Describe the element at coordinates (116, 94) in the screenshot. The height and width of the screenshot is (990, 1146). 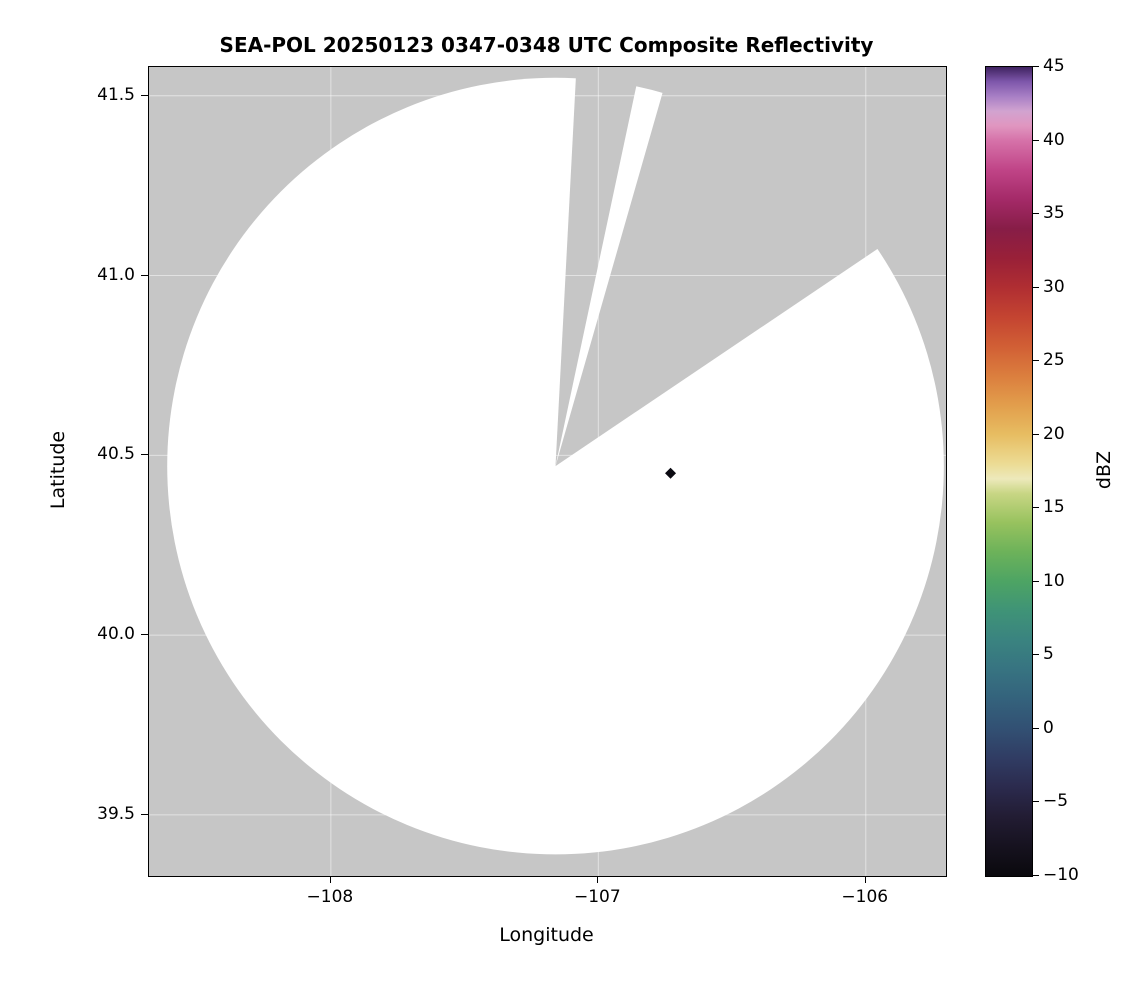
I see `y-axis-tick-label: 41.5` at that location.